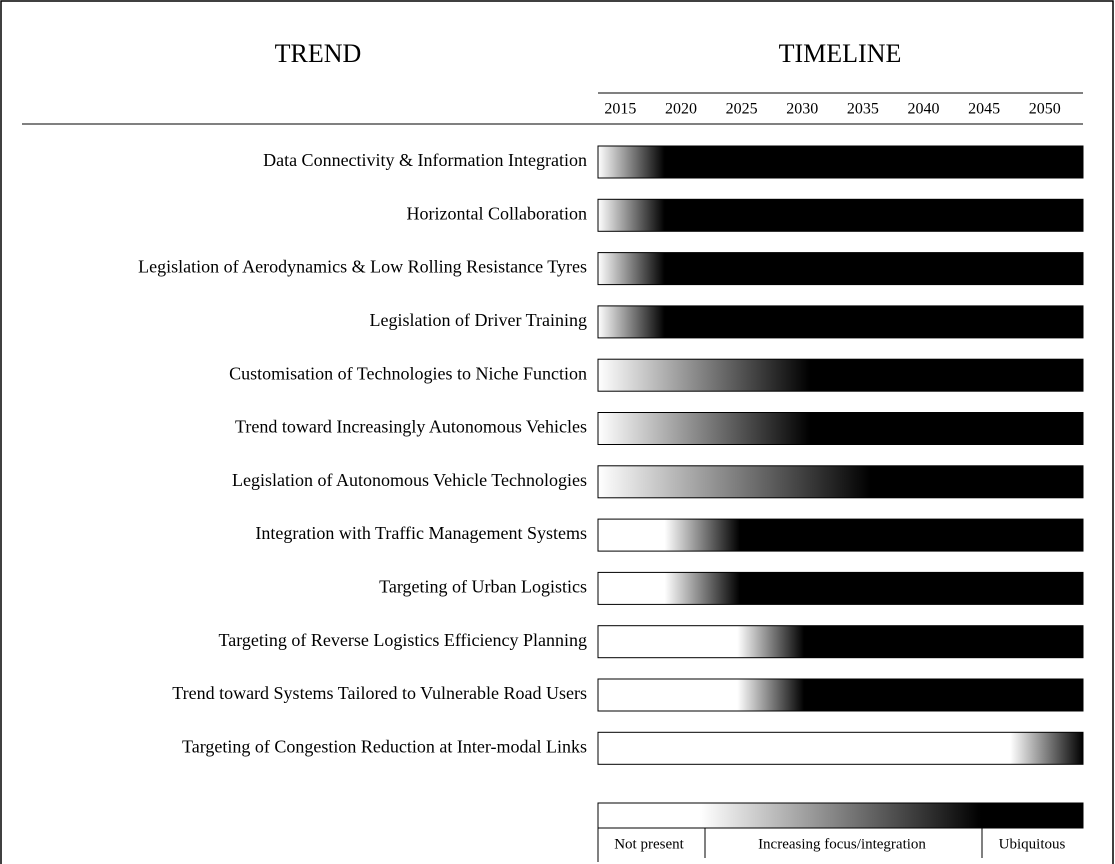 Image resolution: width=1115 pixels, height=864 pixels. Describe the element at coordinates (840, 53) in the screenshot. I see `timeline-header: TIMELINE` at that location.